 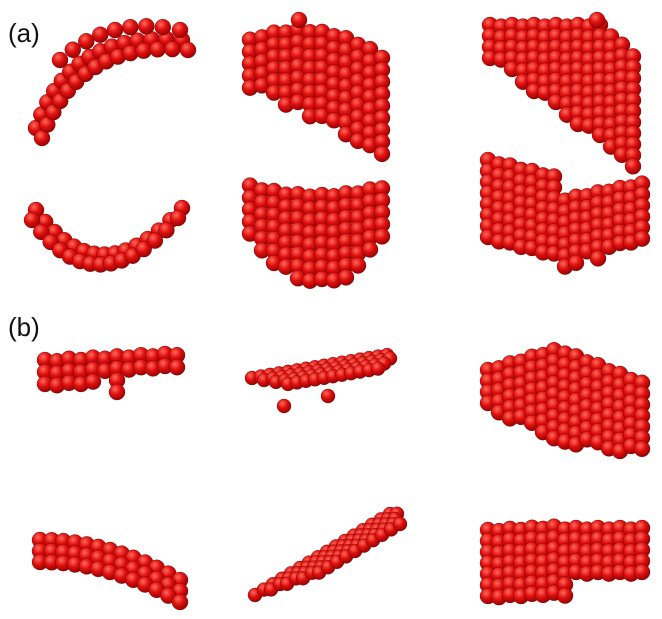 What do you see at coordinates (110, 571) in the screenshot?
I see `flat-sheet-lower` at bounding box center [110, 571].